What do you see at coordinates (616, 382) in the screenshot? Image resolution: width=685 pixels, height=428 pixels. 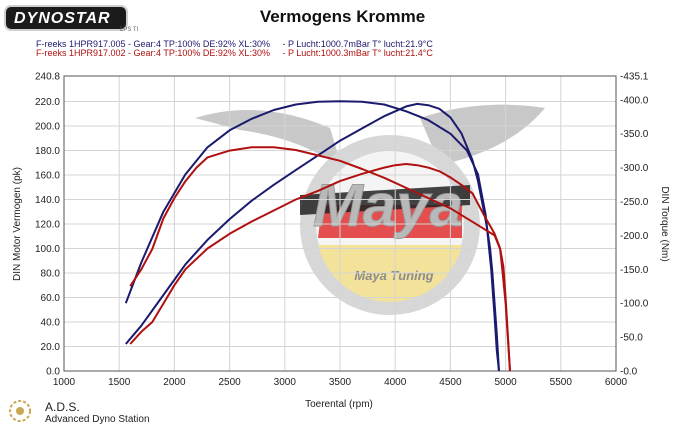 I see `x-tick-label: 6000` at bounding box center [616, 382].